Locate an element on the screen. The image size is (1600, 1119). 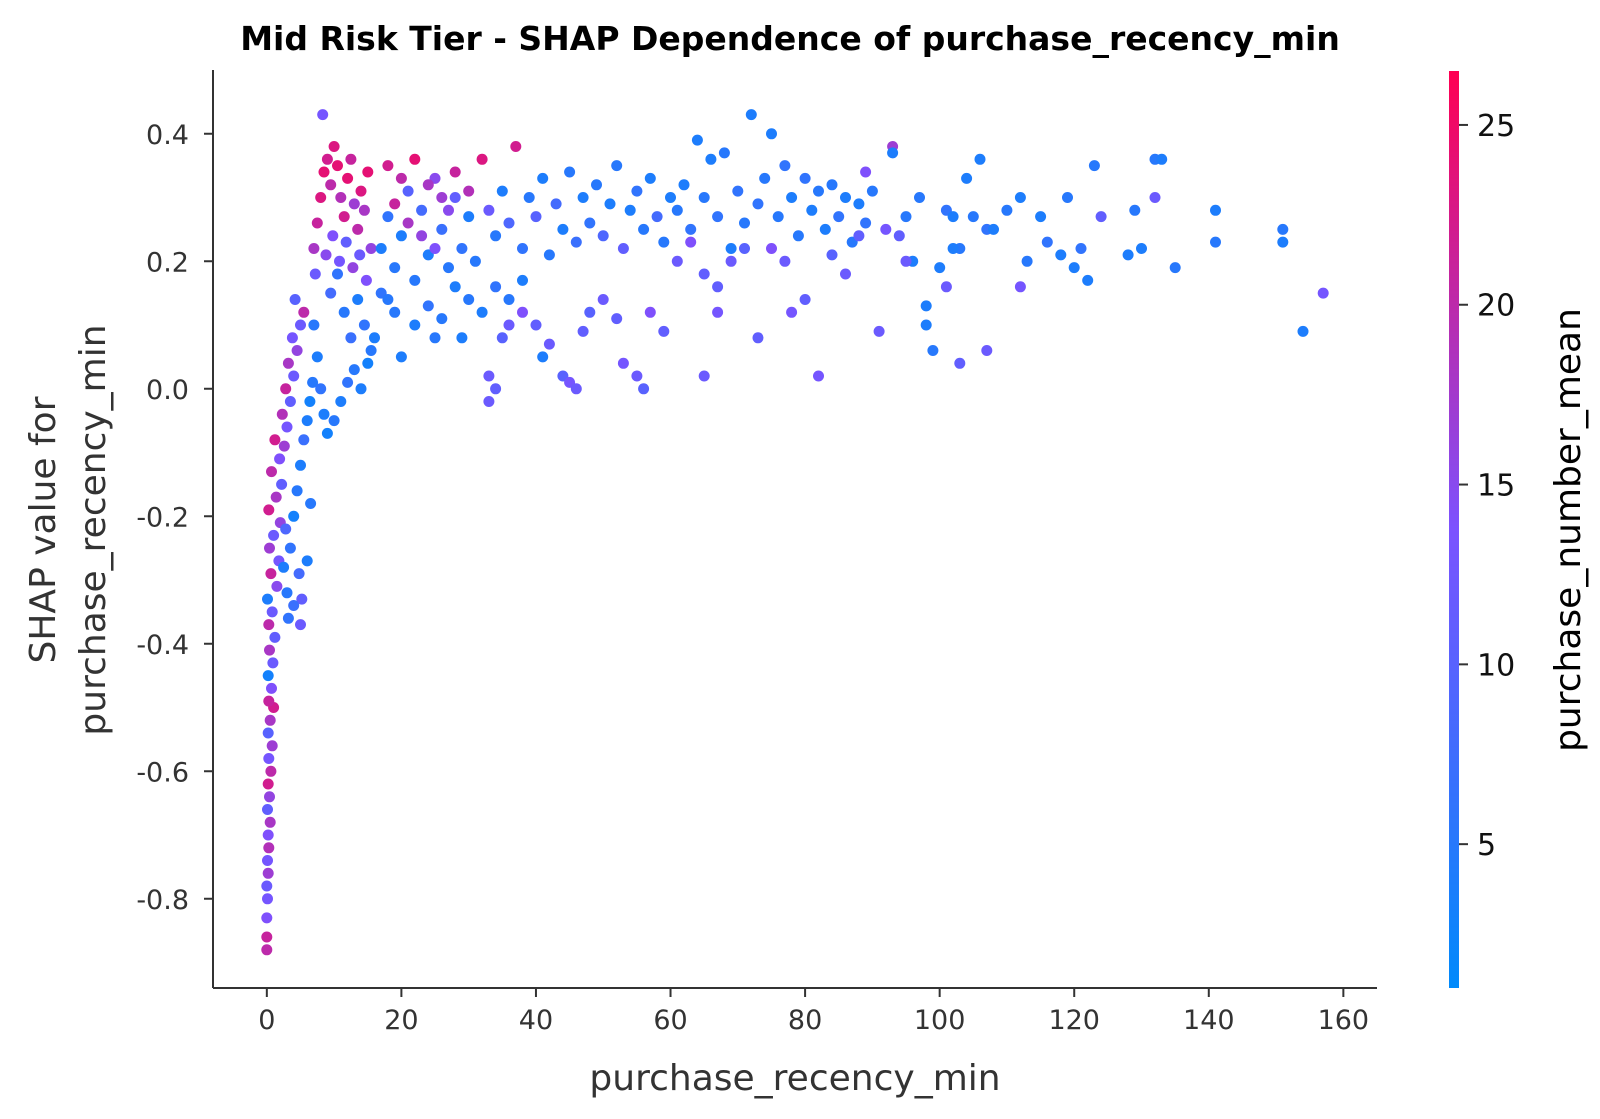
x-tick-label: 160 is located at coordinates (1344, 1020).